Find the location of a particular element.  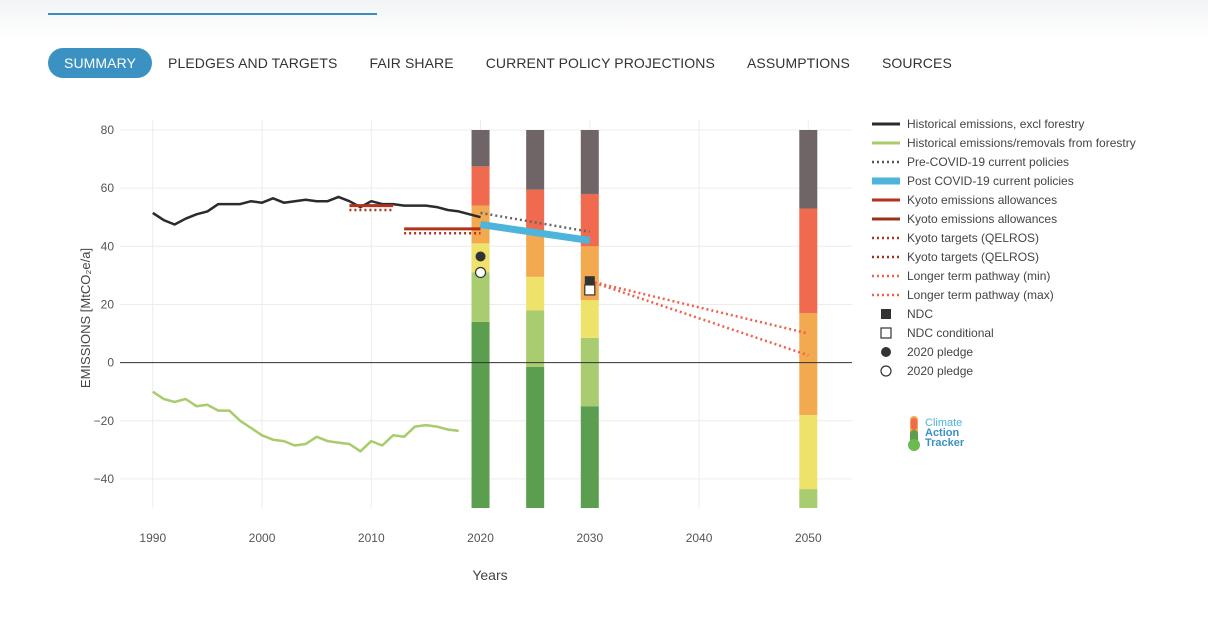

forestry-emissions-line is located at coordinates (305, 421).